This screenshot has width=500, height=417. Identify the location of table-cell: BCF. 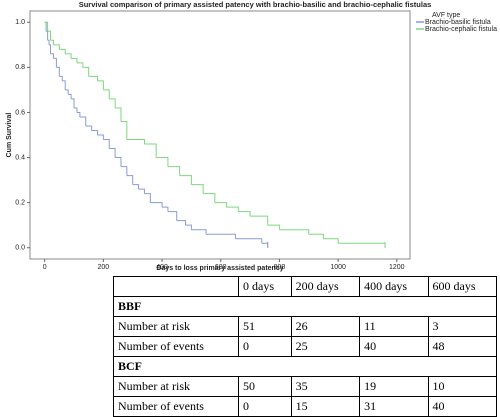
(305, 366).